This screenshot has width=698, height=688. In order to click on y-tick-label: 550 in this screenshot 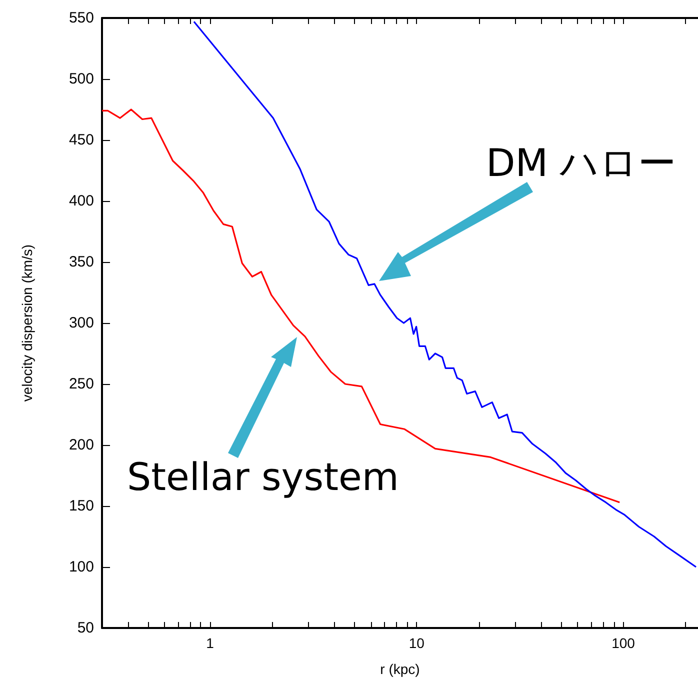, I will do `click(81, 18)`.